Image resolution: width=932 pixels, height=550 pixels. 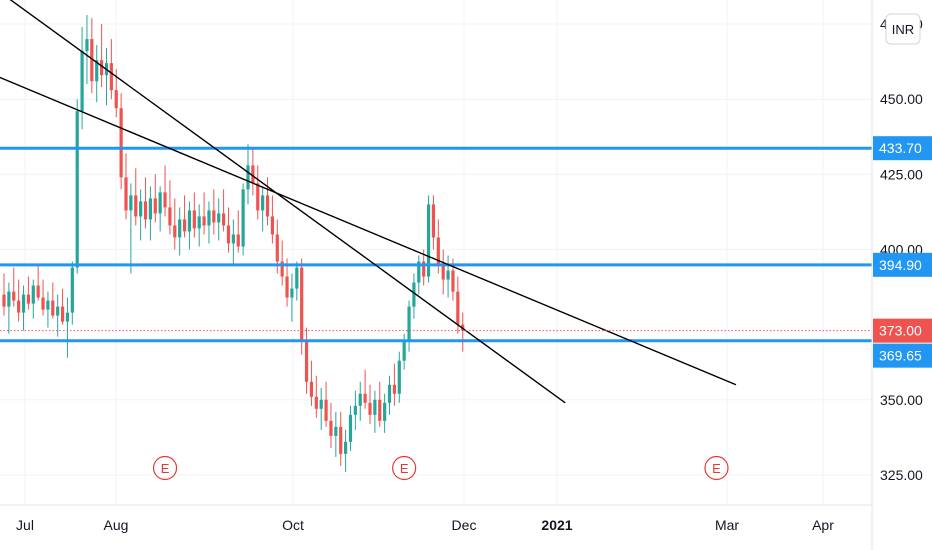 What do you see at coordinates (903, 29) in the screenshot?
I see `currency-badge: INR` at bounding box center [903, 29].